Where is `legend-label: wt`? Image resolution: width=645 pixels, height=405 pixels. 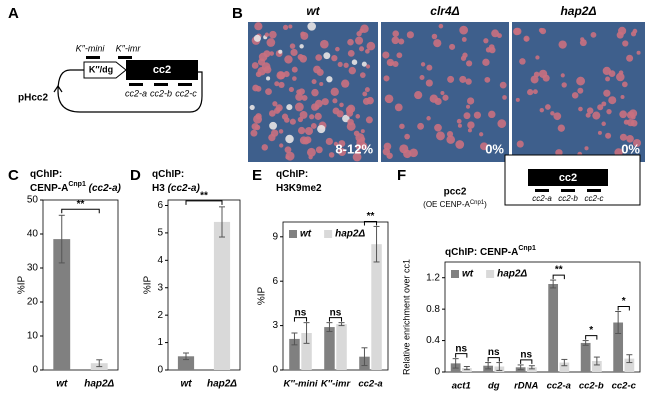
legend-label: wt is located at coordinates (306, 234).